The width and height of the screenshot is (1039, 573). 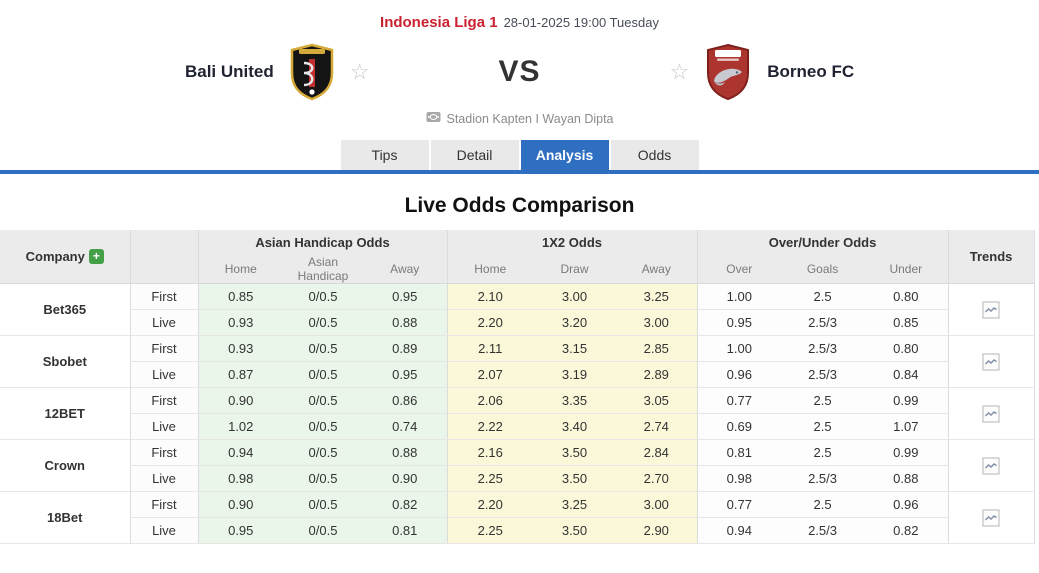 What do you see at coordinates (519, 172) in the screenshot?
I see `tab-underline` at bounding box center [519, 172].